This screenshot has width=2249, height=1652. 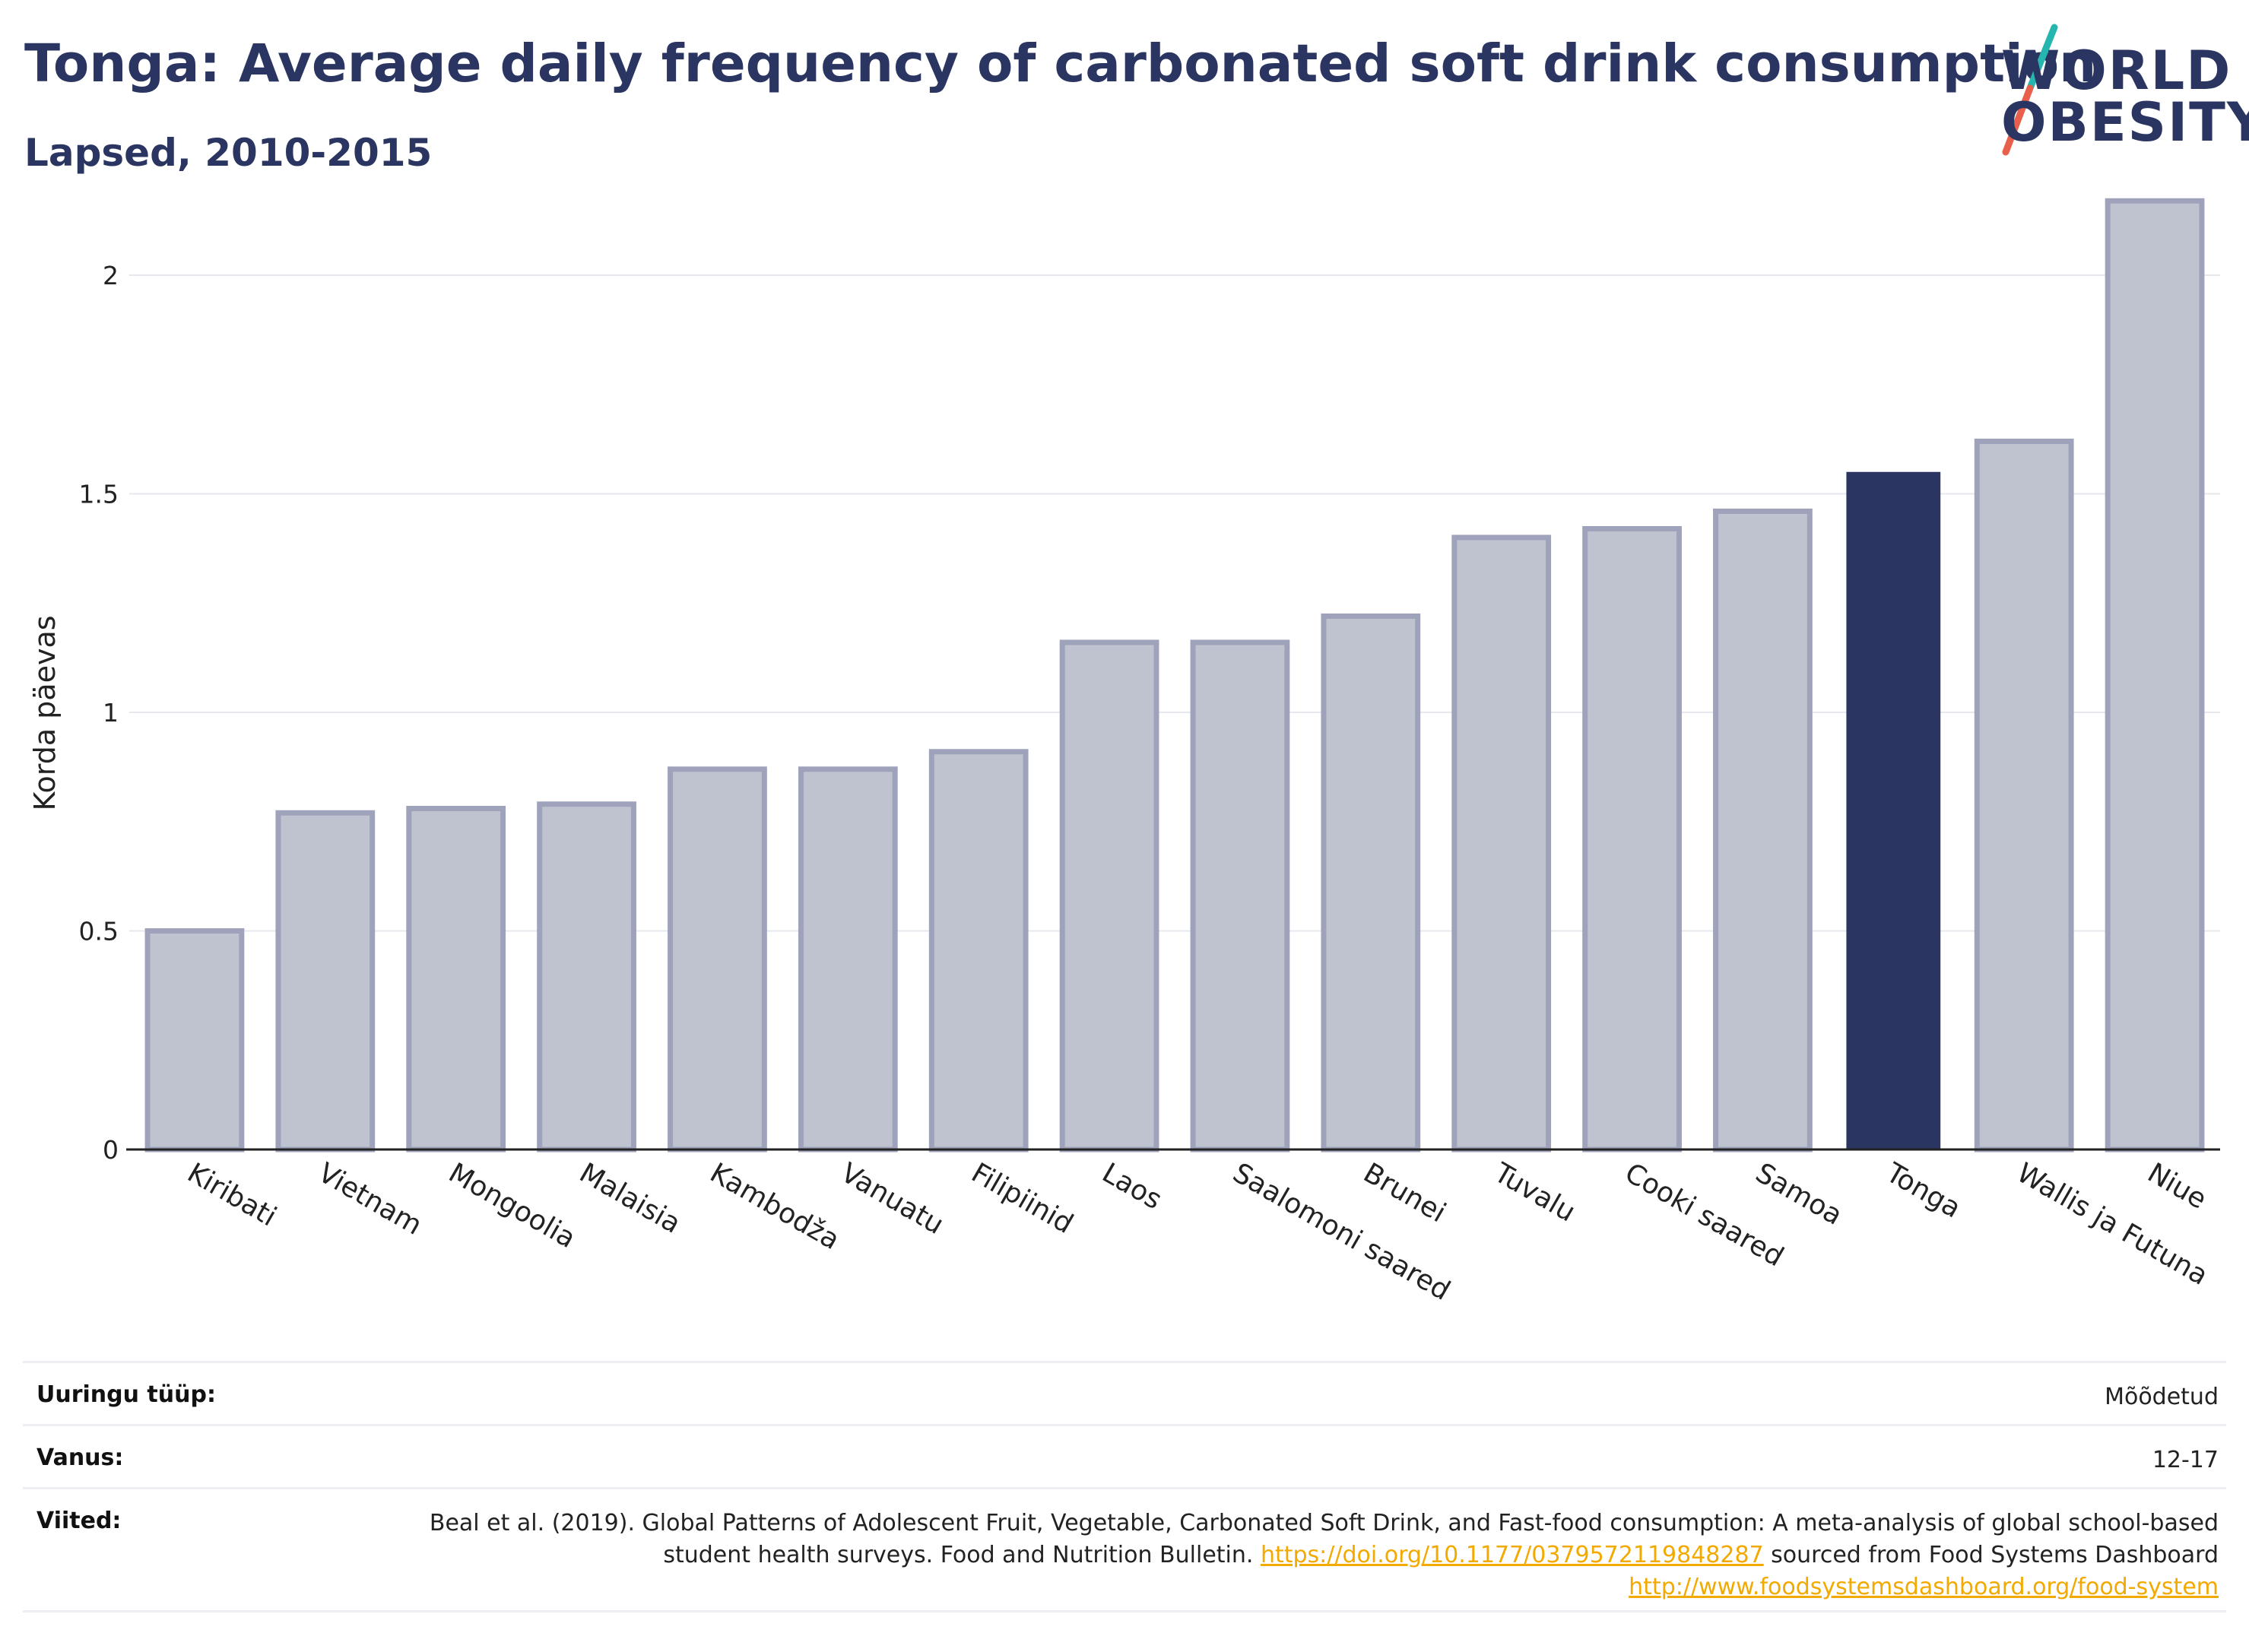 I want to click on meta-label: Uuringu tüüp:, so click(x=126, y=1394).